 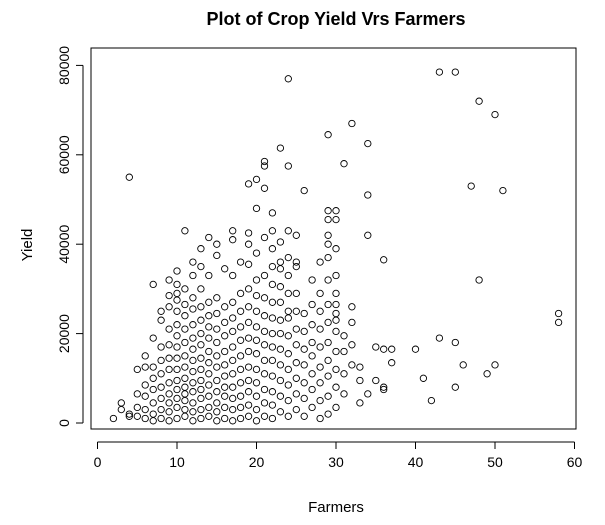 I want to click on x-tick-label: 20, so click(x=257, y=462).